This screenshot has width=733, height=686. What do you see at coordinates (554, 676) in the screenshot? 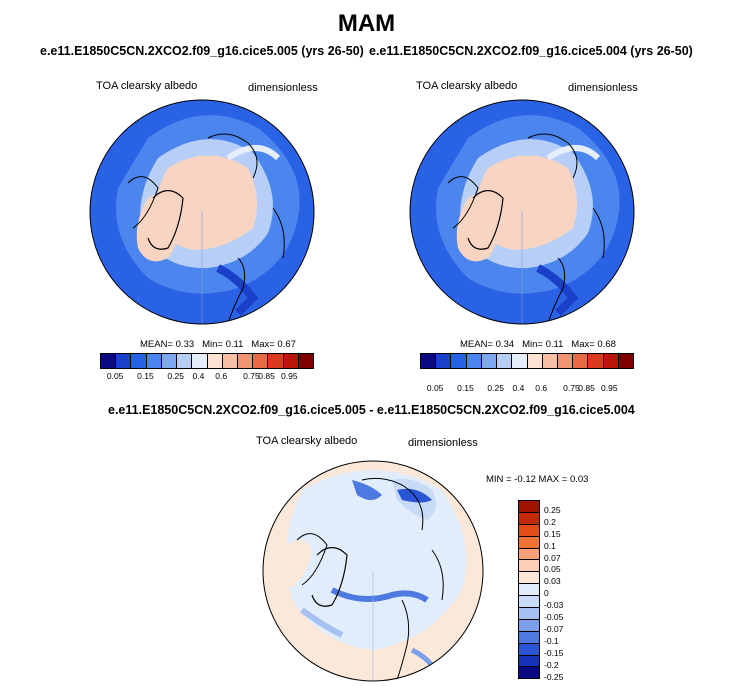
I see `colorbar-tick-label: -0.25` at bounding box center [554, 676].